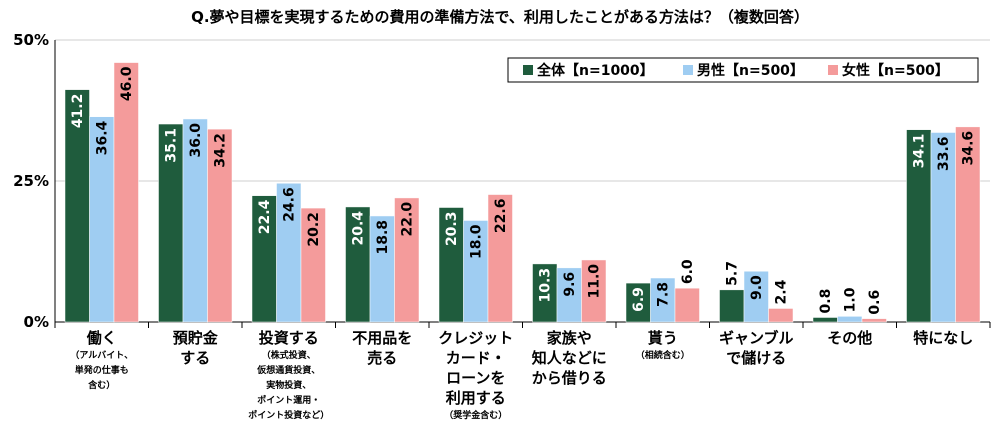 Image resolution: width=1000 pixels, height=439 pixels. Describe the element at coordinates (595, 281) in the screenshot. I see `value-label: 11.0` at that location.